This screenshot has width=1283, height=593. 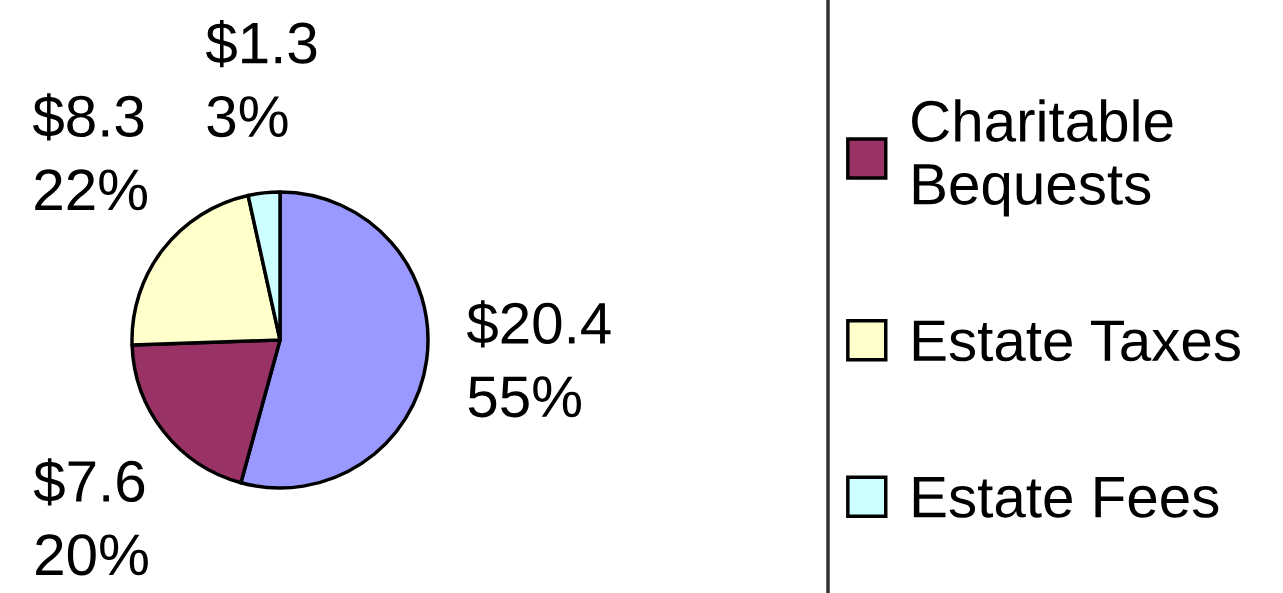 I want to click on data-label: $7.6 20%, so click(x=90, y=517).